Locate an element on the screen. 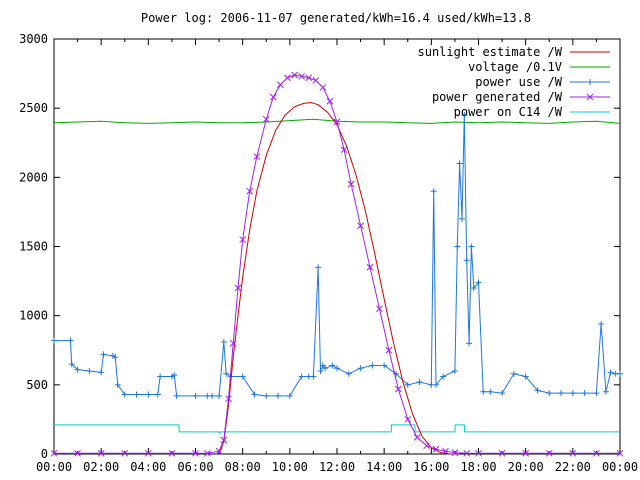  x-tick-label: 20:00 is located at coordinates (526, 467).